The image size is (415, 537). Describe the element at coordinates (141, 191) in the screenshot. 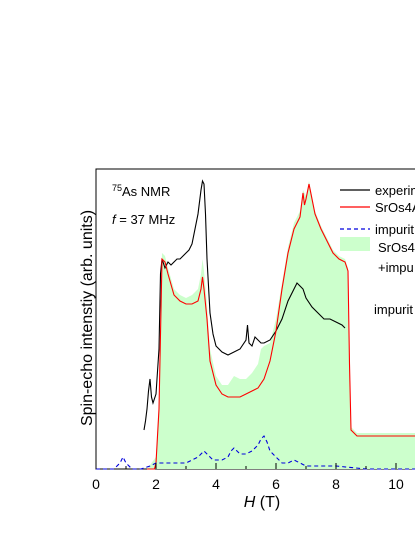

I see `nucleus-annotation: 75As NMR` at that location.